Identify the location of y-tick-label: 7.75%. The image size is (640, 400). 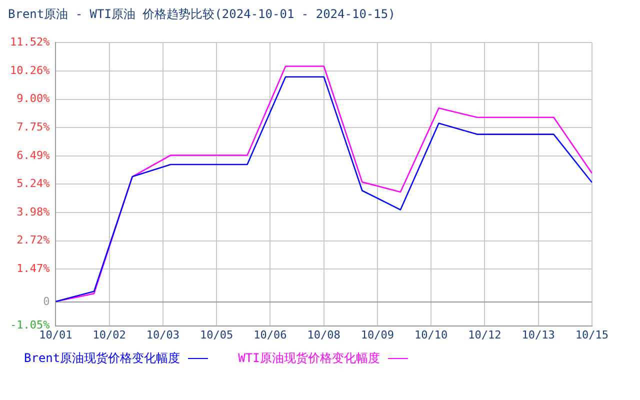
(33, 127).